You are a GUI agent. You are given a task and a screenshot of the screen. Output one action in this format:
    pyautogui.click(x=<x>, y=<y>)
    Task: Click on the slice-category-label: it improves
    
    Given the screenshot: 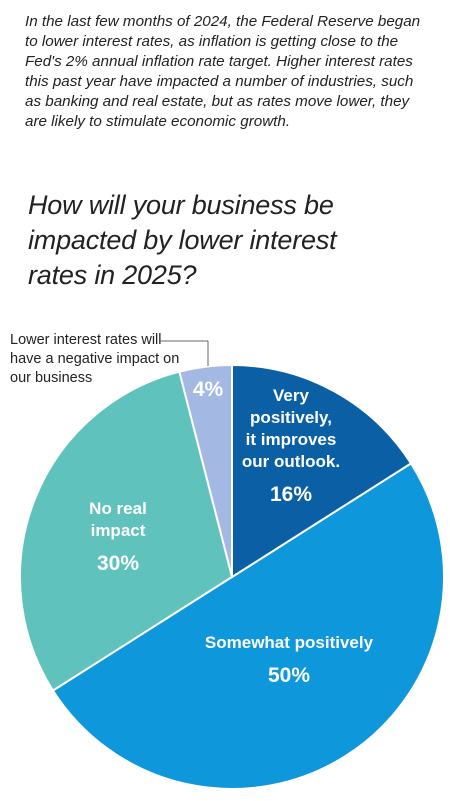 What is the action you would take?
    pyautogui.click(x=291, y=439)
    